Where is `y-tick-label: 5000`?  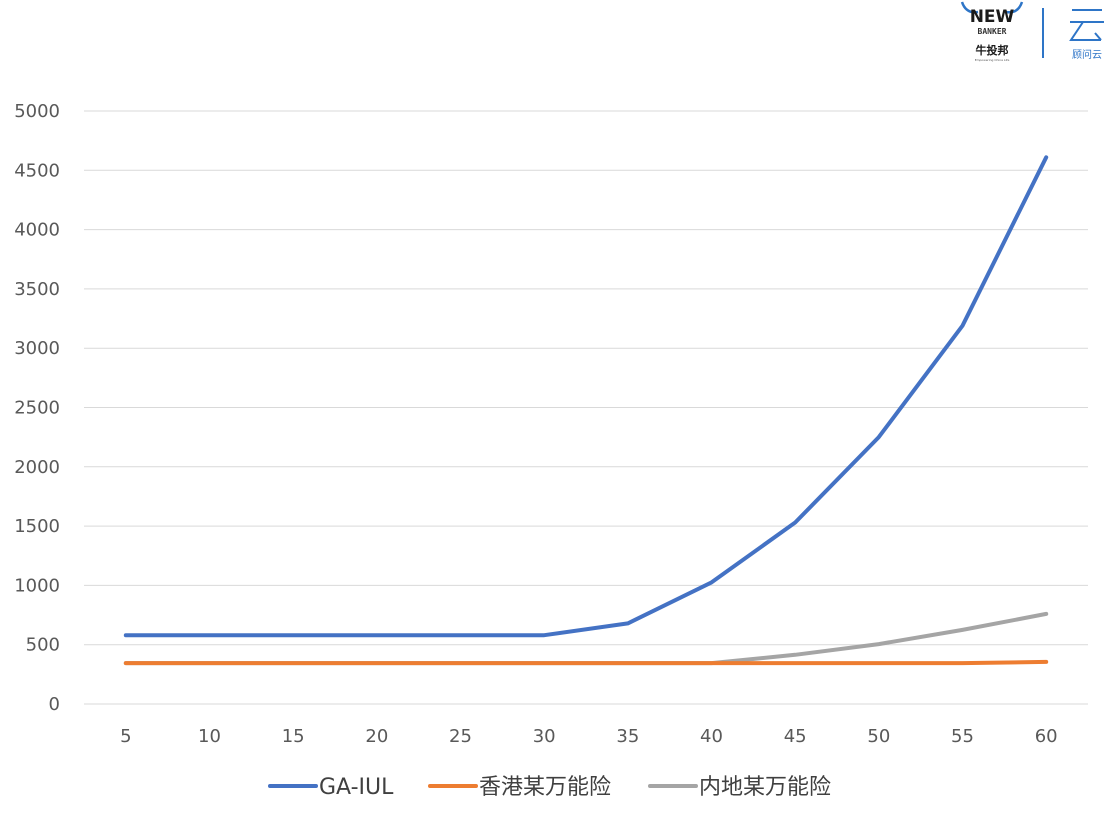 y-tick-label: 5000 is located at coordinates (37, 111).